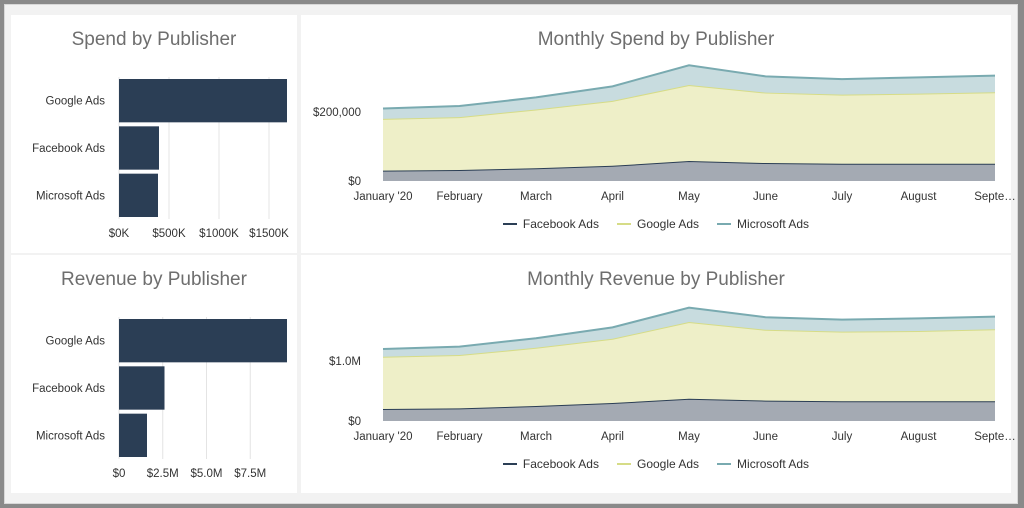 The width and height of the screenshot is (1024, 508). What do you see at coordinates (345, 362) in the screenshot?
I see `y-tick-label: $1.0M` at bounding box center [345, 362].